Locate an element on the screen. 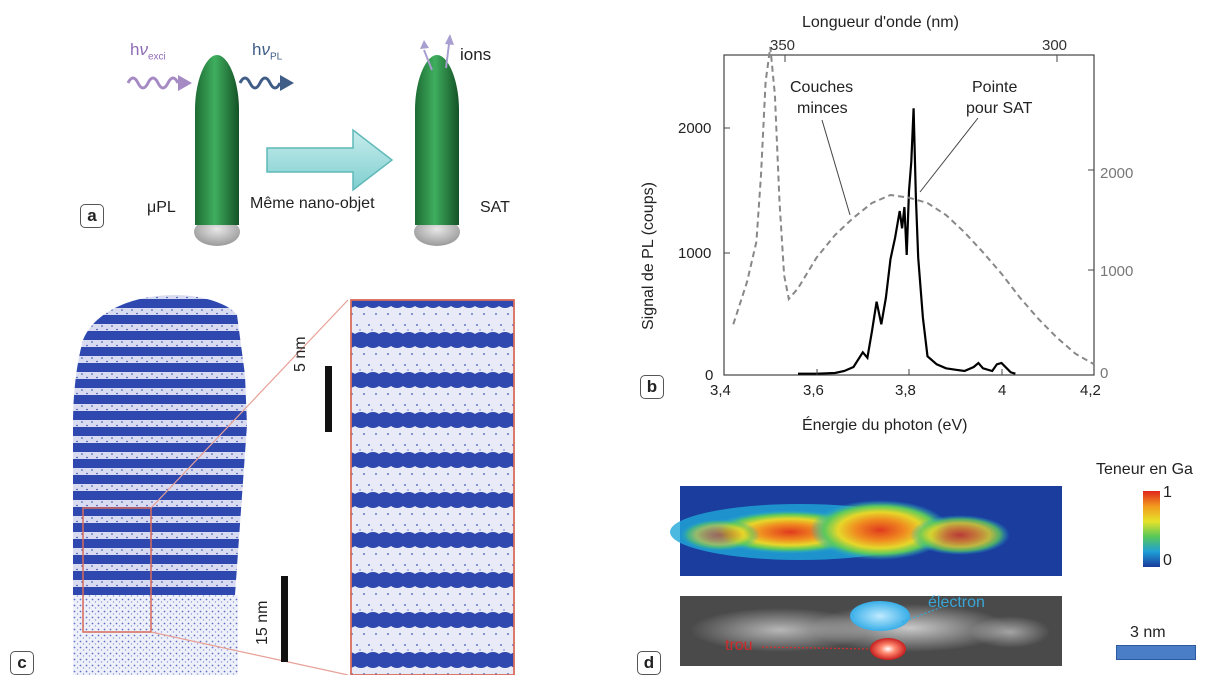 This screenshot has height=675, width=1208. scale-3nm-label: 3 nm is located at coordinates (1148, 632).